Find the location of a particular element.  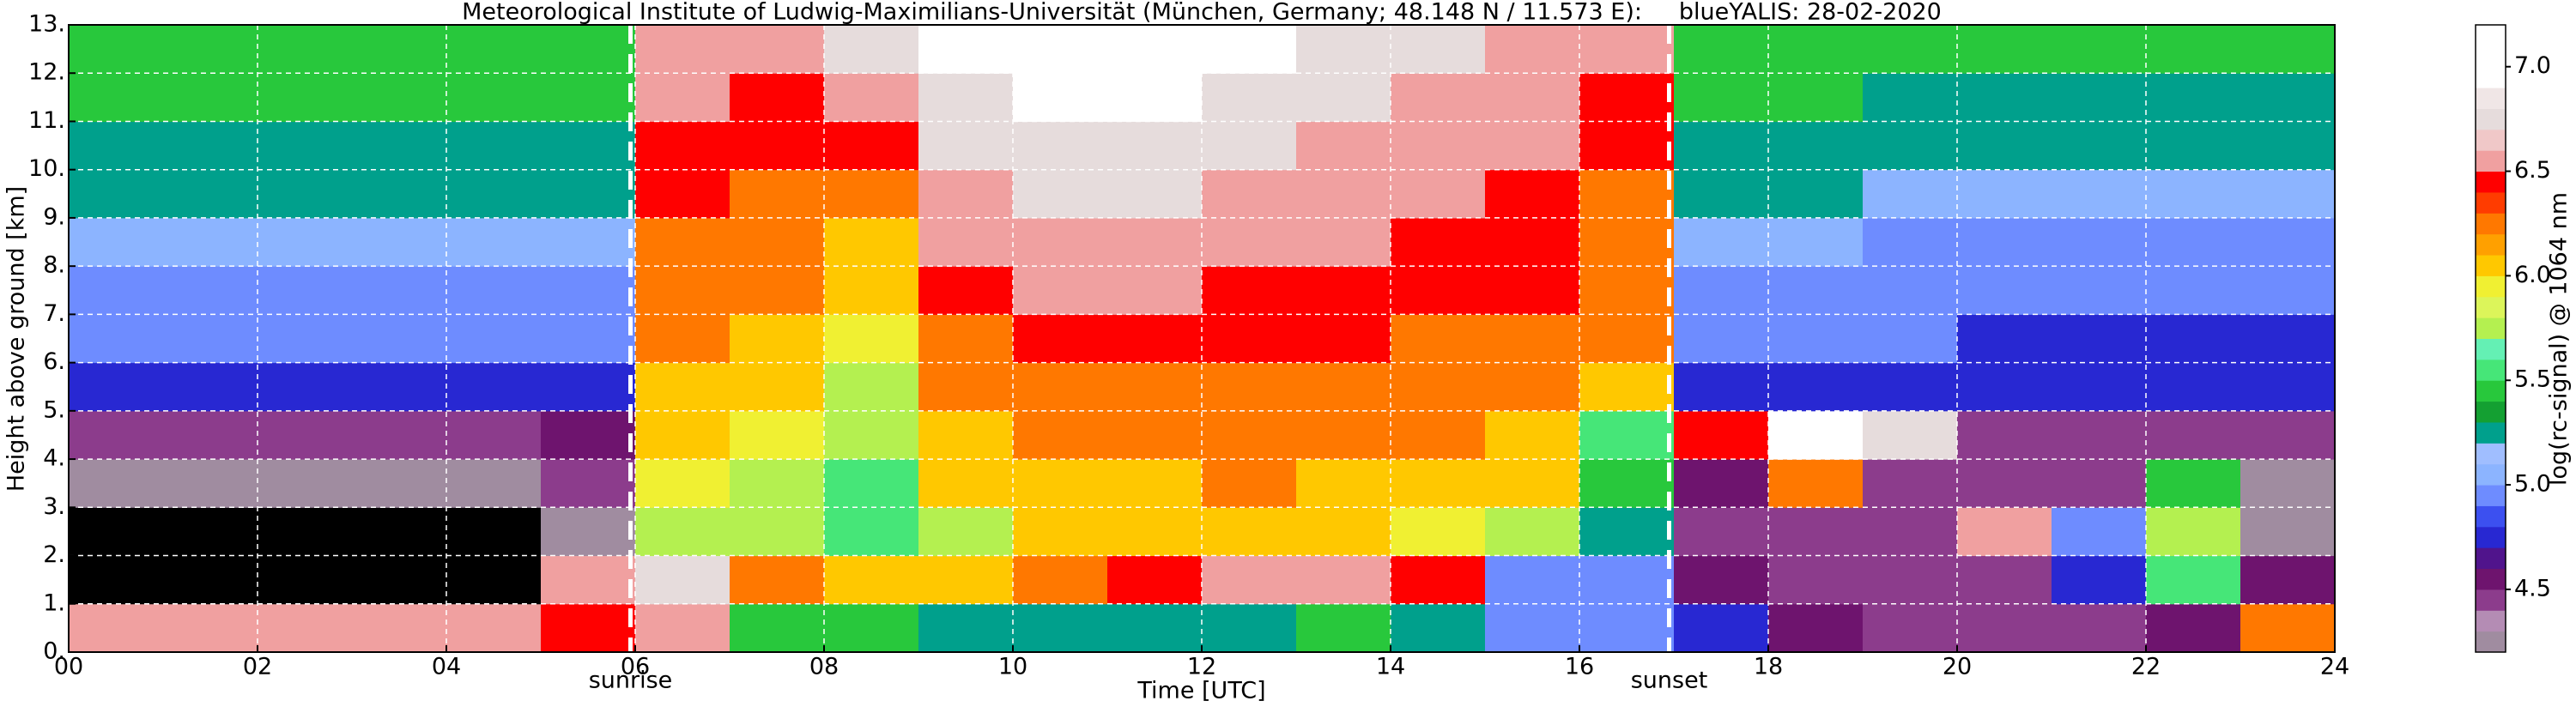

colorbar-tick-label: 6.5 is located at coordinates (2532, 171).